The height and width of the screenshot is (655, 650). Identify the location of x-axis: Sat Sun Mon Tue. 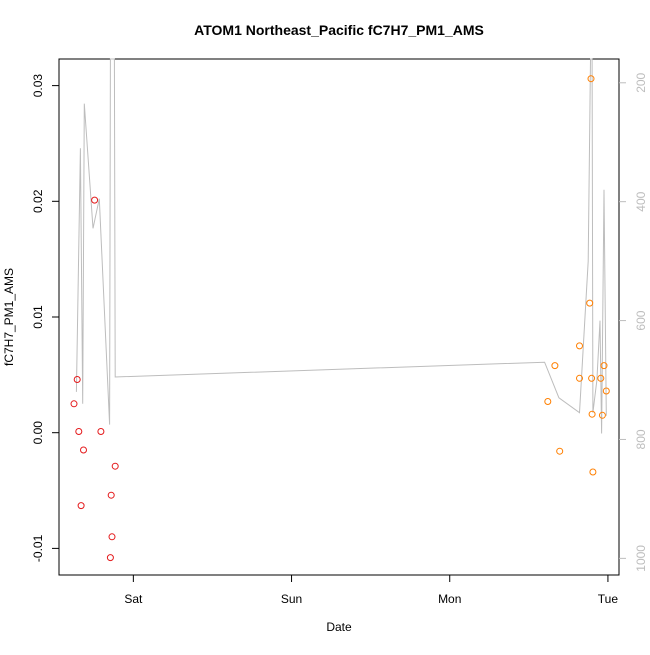
(371, 590).